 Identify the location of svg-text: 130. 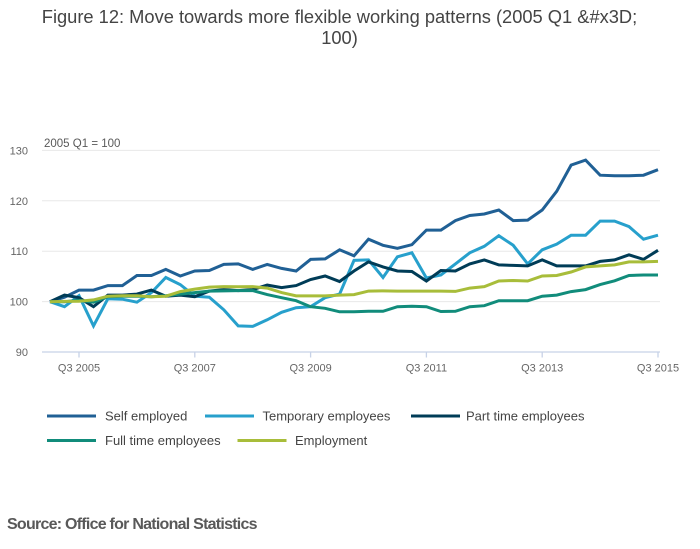
(19, 151).